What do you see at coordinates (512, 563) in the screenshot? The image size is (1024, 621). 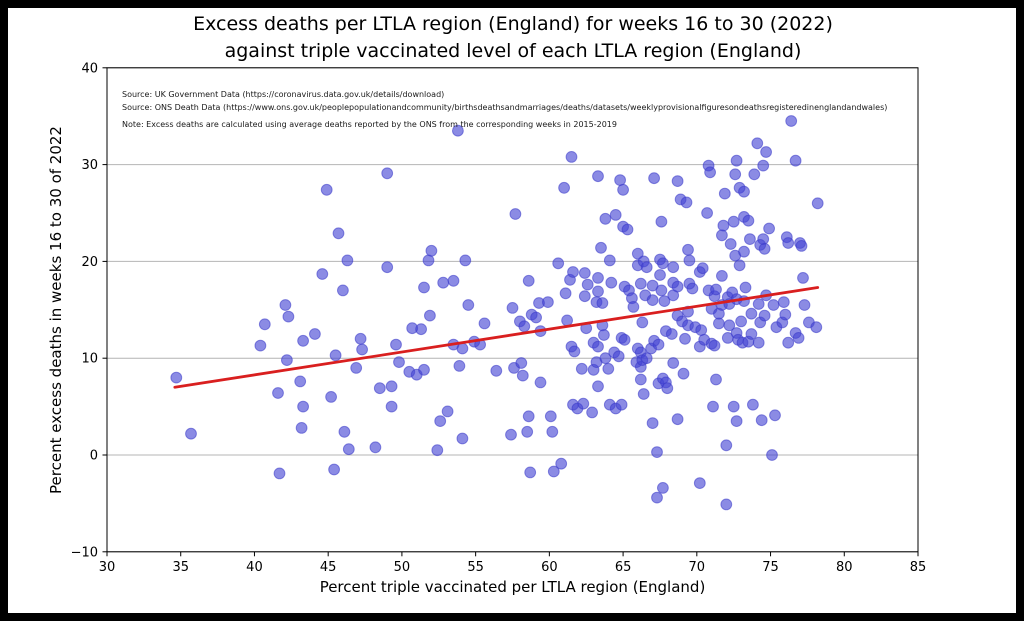 I see `x-axis-ticks: 30 35 40 45 50 55 60 65 70 75 80 85` at bounding box center [512, 563].